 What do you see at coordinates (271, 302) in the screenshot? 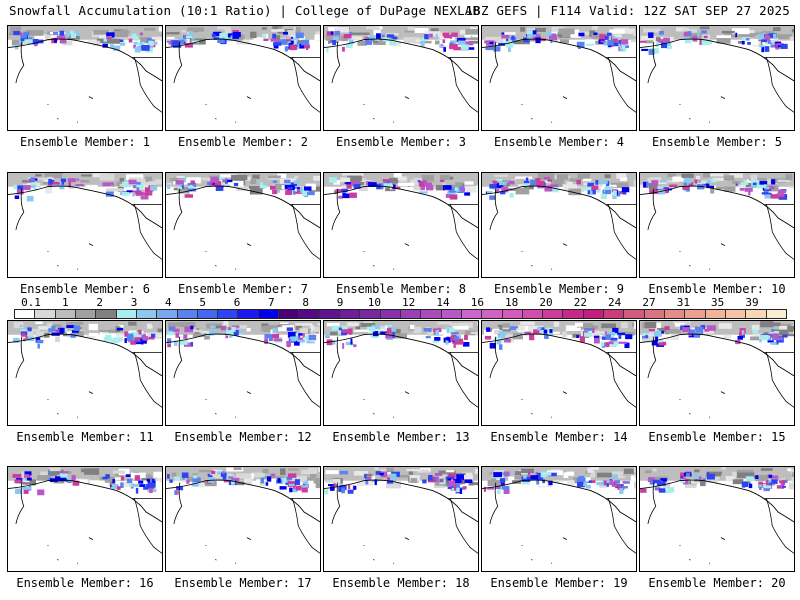
I see `colorbar-tick-label: 7` at bounding box center [271, 302].